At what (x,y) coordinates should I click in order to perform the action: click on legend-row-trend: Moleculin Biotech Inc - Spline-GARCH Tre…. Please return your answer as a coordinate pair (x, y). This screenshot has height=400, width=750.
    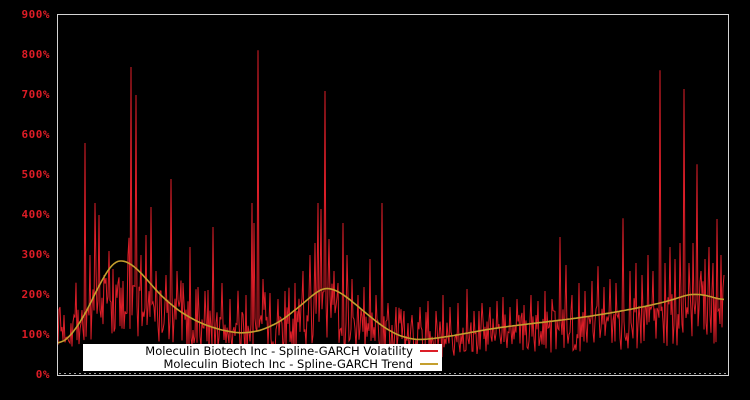
    Looking at the image, I should click on (262, 363).